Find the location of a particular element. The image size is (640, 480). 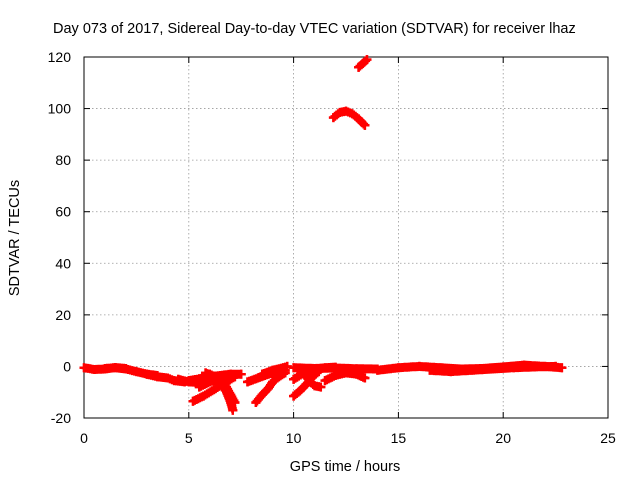

y-tick-label: 40 is located at coordinates (63, 263).